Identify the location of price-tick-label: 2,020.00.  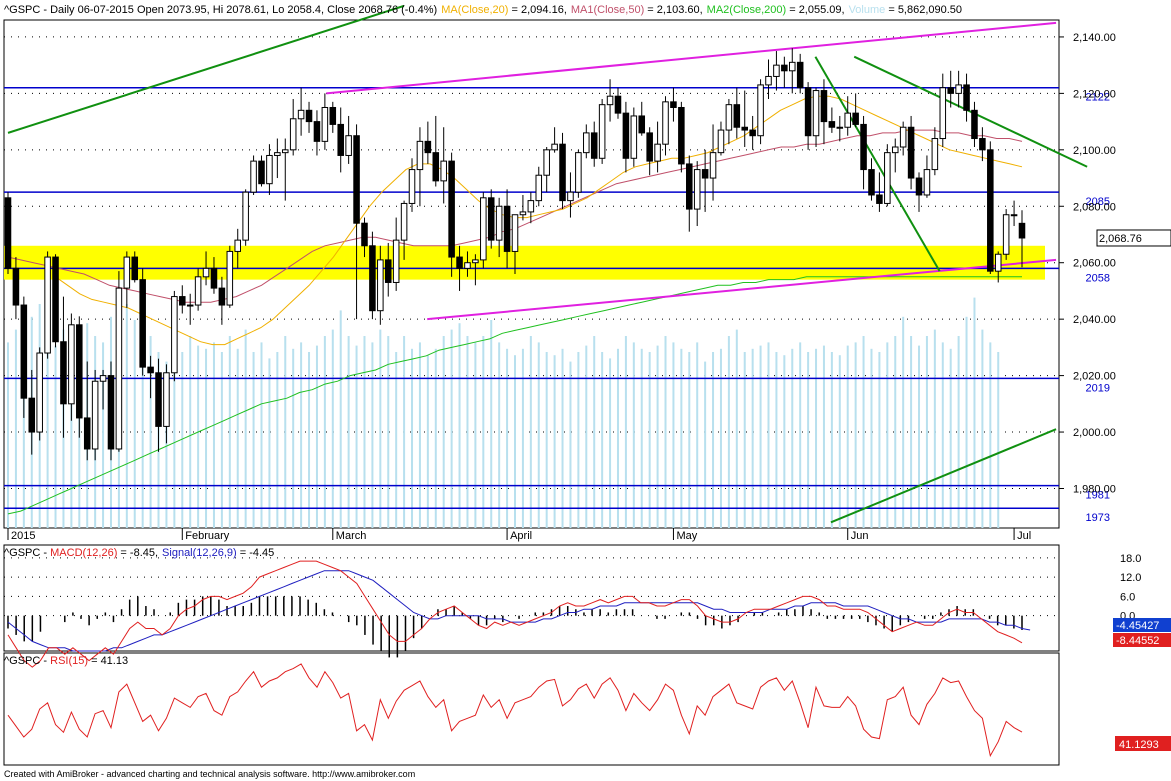
(1094, 377).